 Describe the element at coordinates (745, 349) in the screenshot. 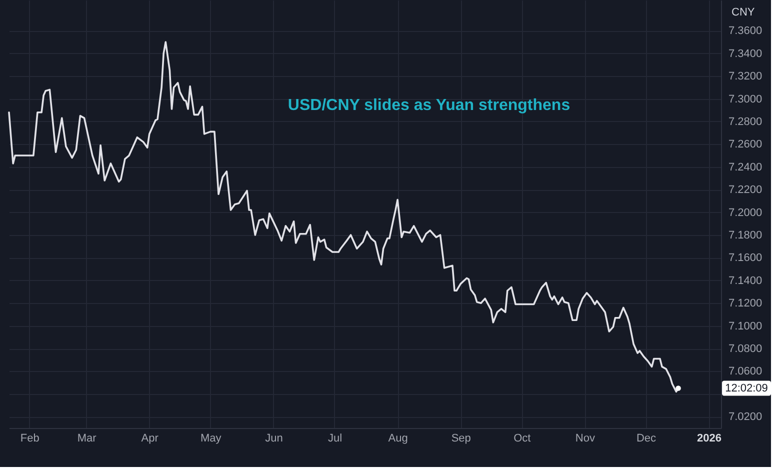

I see `y-tick-label: 7.0800` at that location.